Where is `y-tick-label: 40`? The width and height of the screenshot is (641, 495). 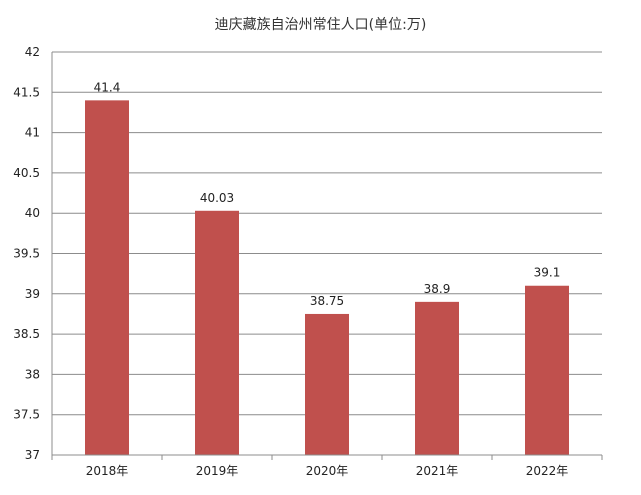
y-tick-label: 40 is located at coordinates (32, 213).